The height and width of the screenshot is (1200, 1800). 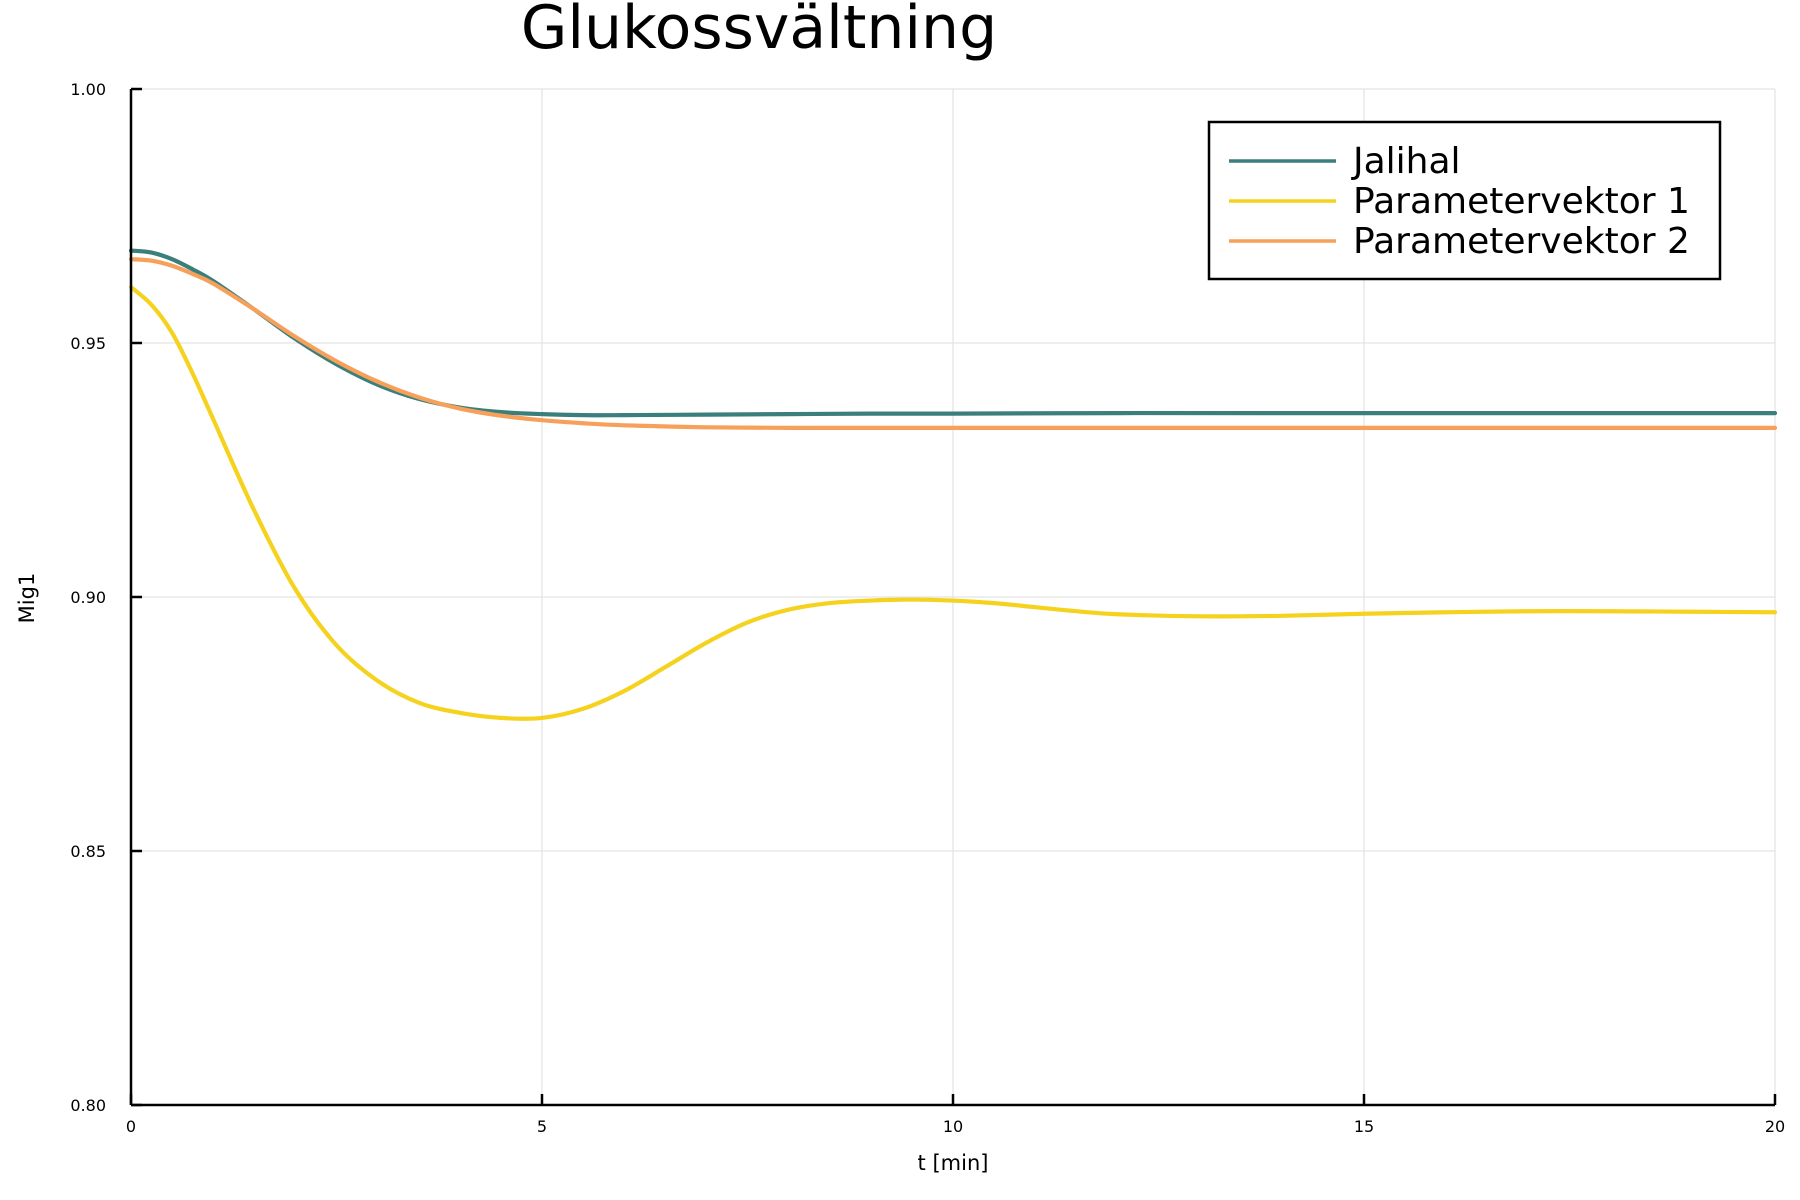 I want to click on y-tick-label: 0.90, so click(x=88, y=597).